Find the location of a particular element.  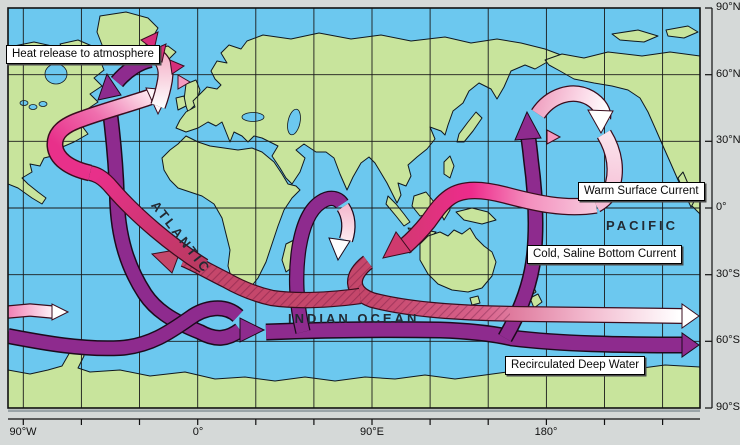

longitude-axis is located at coordinates (354, 421).